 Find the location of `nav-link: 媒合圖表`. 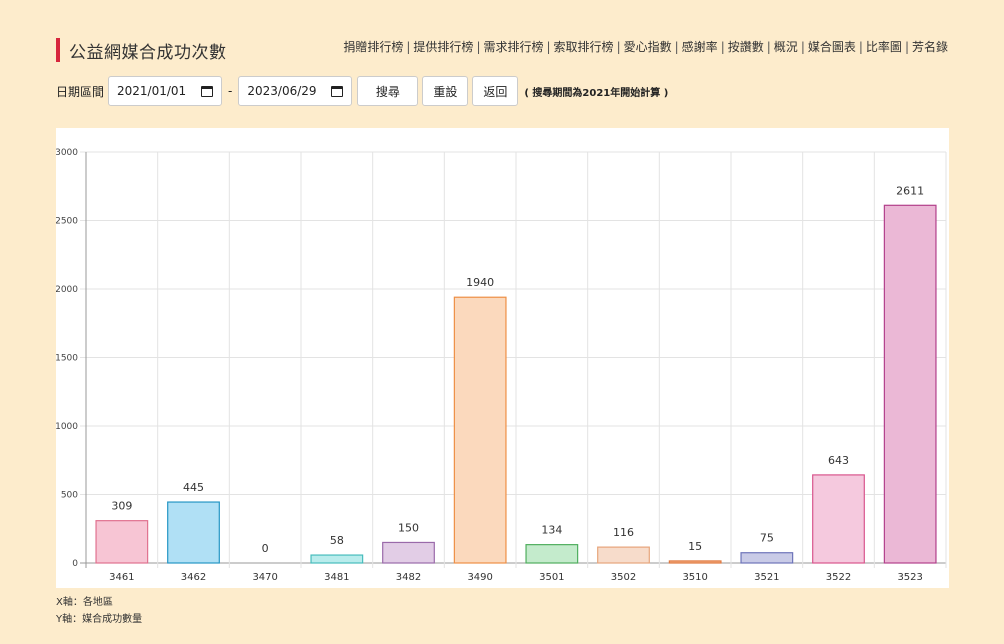

nav-link: 媒合圖表 is located at coordinates (831, 47).